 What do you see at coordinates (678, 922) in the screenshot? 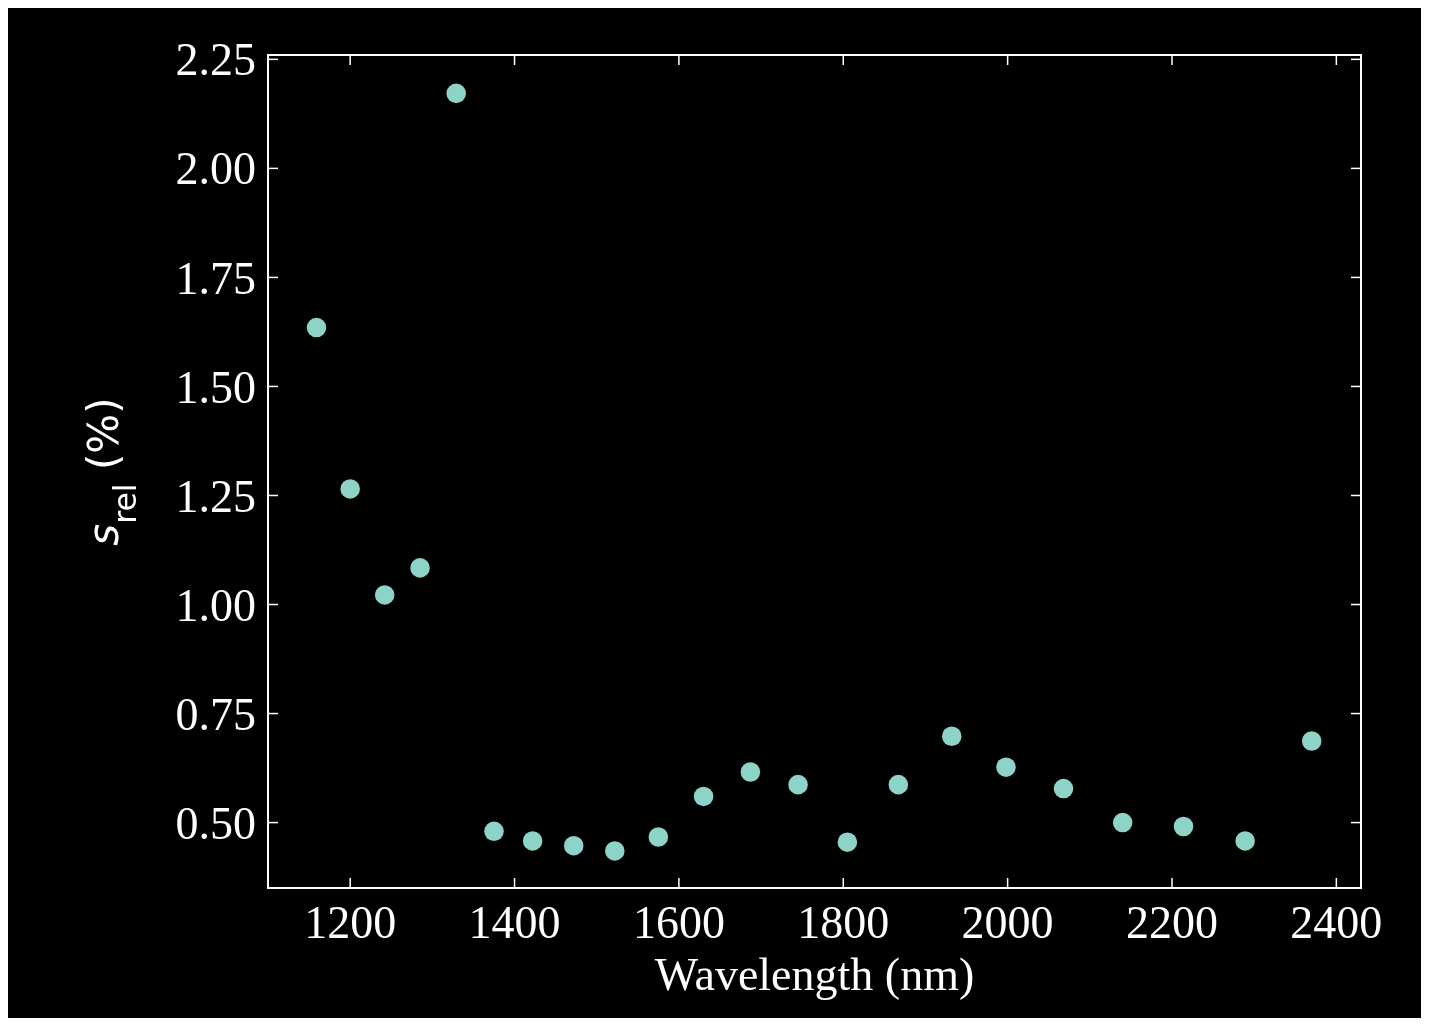
I see `x-tick-label: 1600` at bounding box center [678, 922].